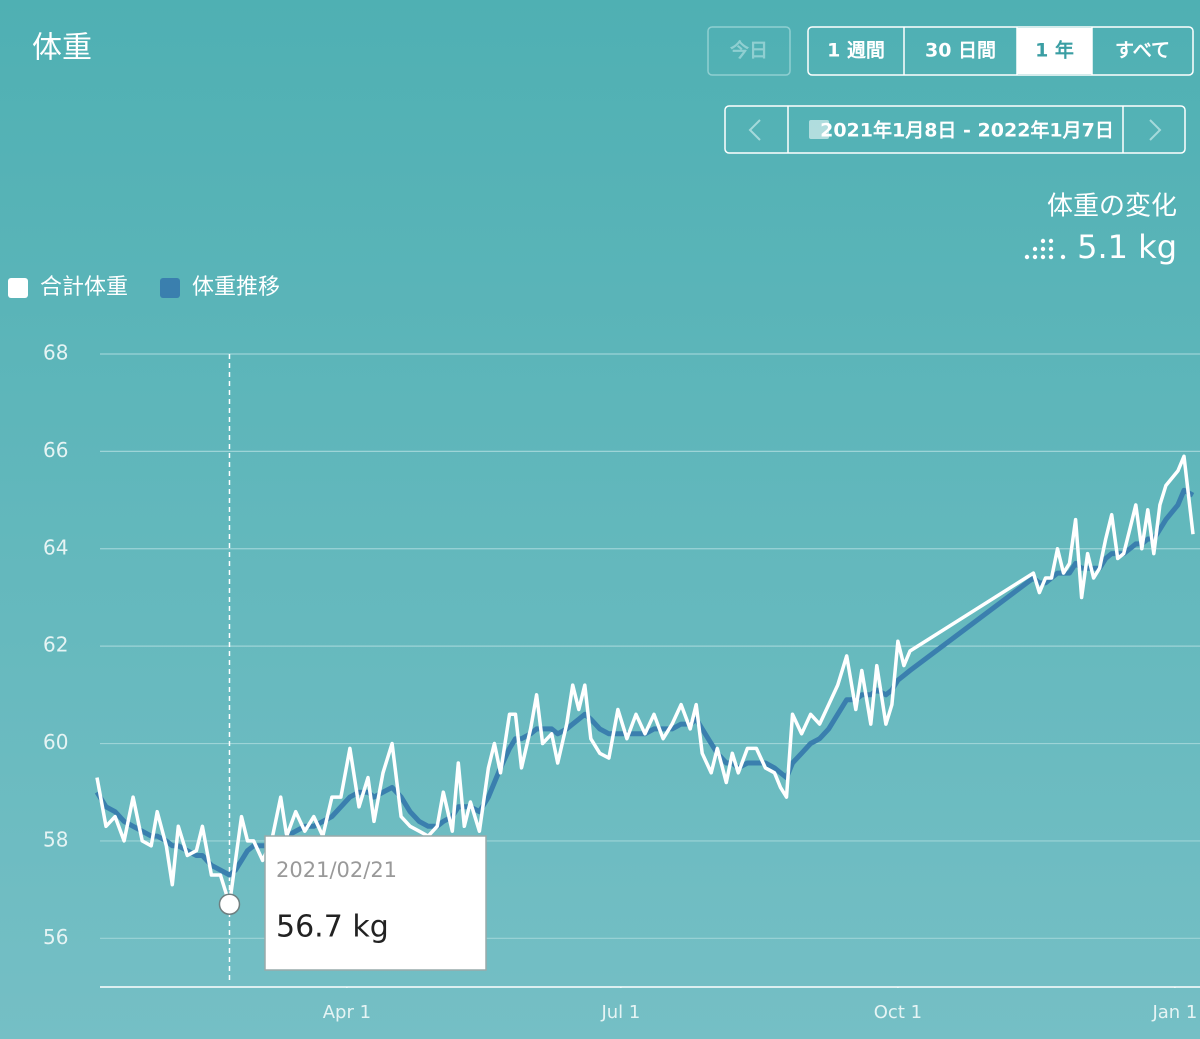 The height and width of the screenshot is (1039, 1200). I want to click on button-active, so click(1054, 51).